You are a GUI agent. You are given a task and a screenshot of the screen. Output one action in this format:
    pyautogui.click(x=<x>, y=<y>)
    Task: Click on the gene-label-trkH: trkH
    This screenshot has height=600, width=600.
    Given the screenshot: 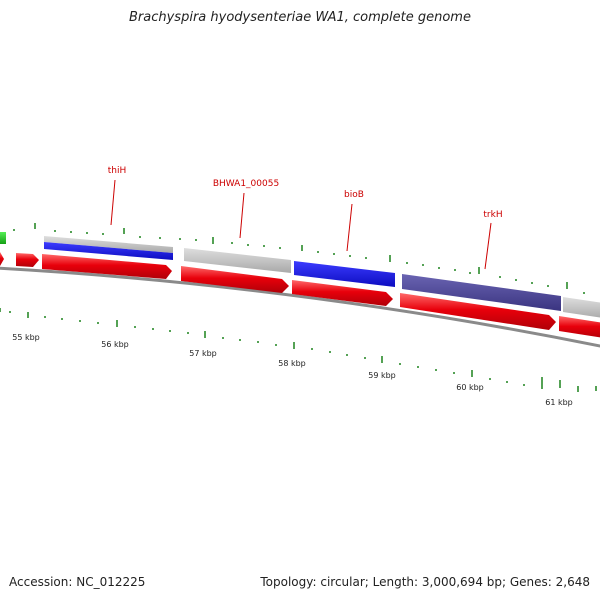 What is the action you would take?
    pyautogui.click(x=492, y=215)
    